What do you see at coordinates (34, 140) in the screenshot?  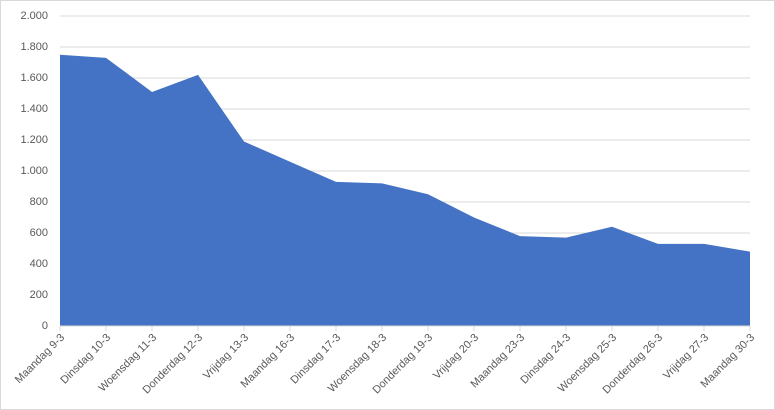 I see `y-tick-label: 1.200` at bounding box center [34, 140].